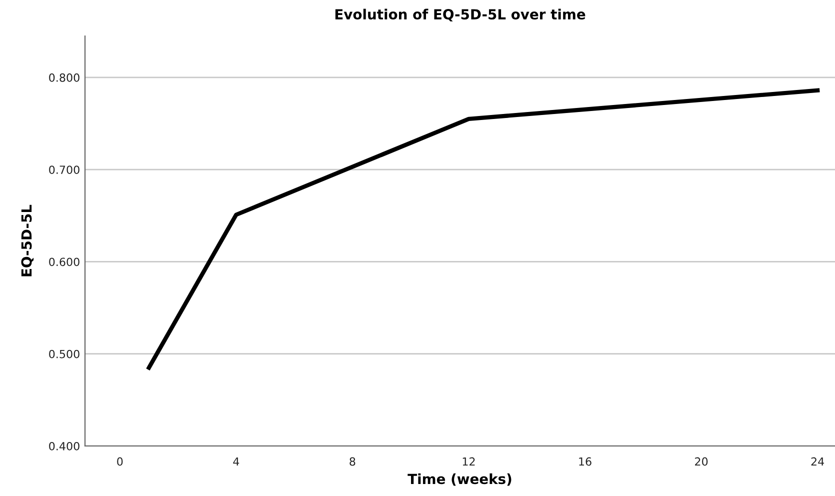 This screenshot has width=835, height=496. I want to click on x-tick-label: 8, so click(353, 461).